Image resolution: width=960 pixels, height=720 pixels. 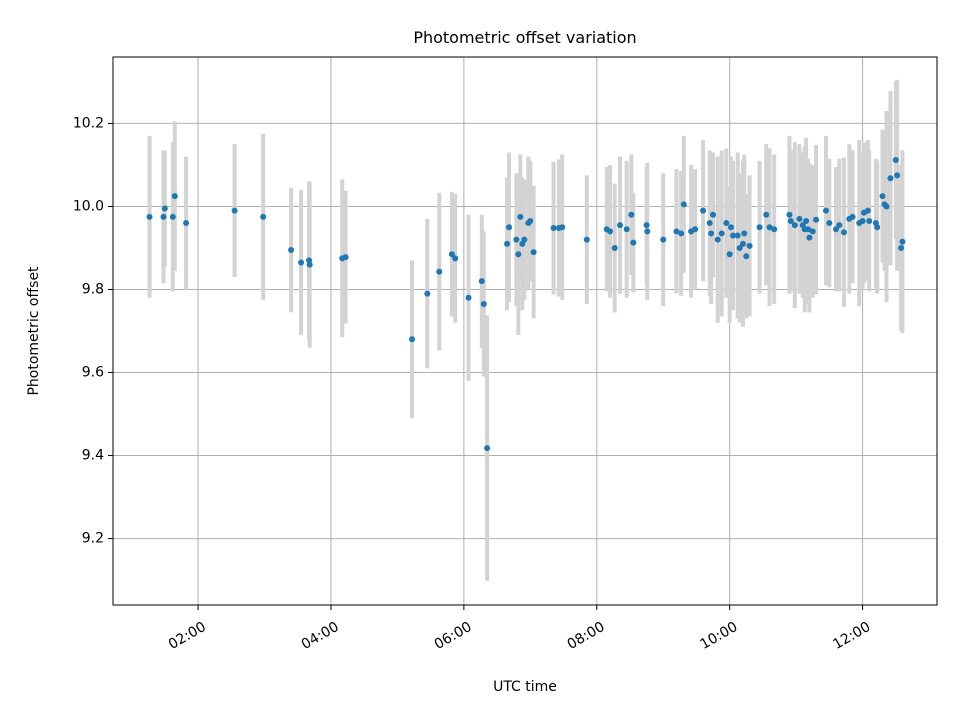 I want to click on y-tick-label: 9.6, so click(x=93, y=373).